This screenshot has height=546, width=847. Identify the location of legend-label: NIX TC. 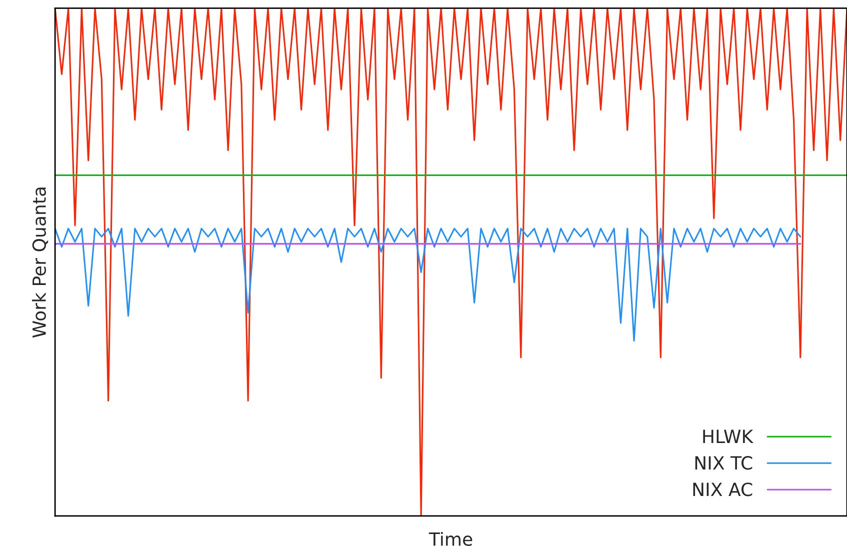
(723, 463).